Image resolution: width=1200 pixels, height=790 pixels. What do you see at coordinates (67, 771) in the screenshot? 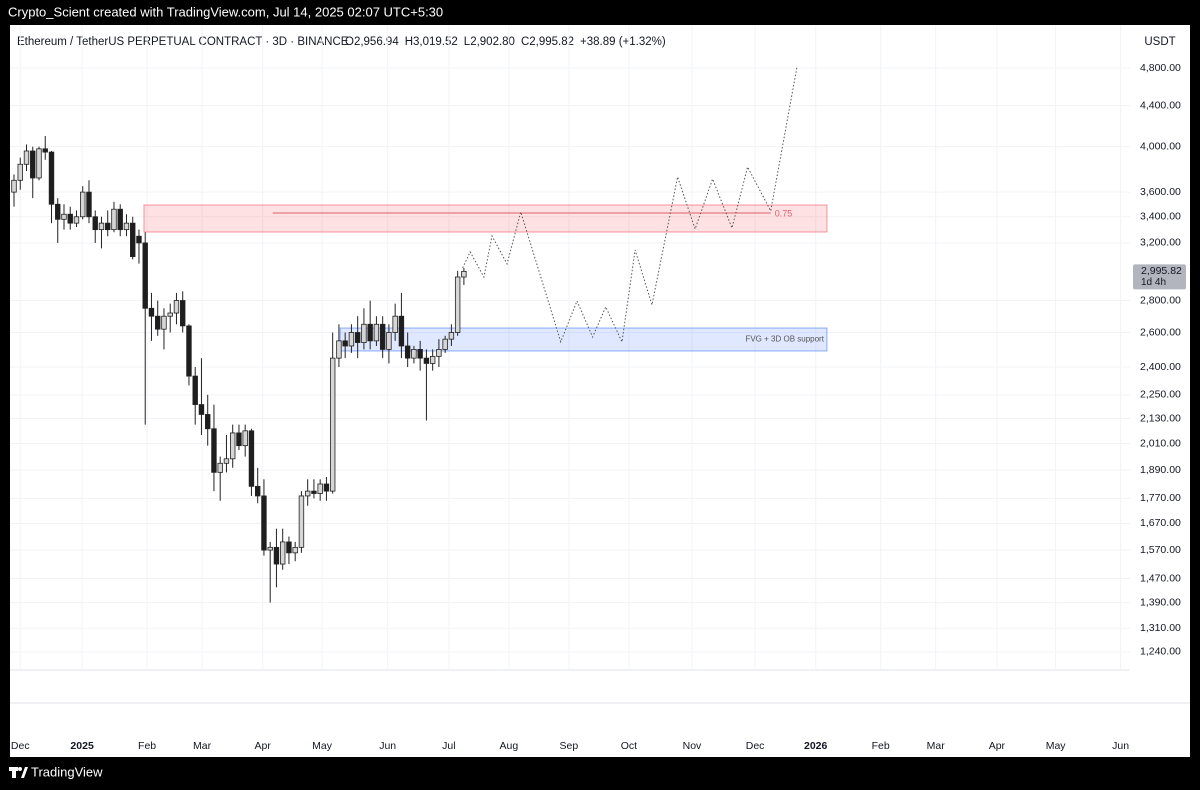
I see `brand: TradingView` at bounding box center [67, 771].